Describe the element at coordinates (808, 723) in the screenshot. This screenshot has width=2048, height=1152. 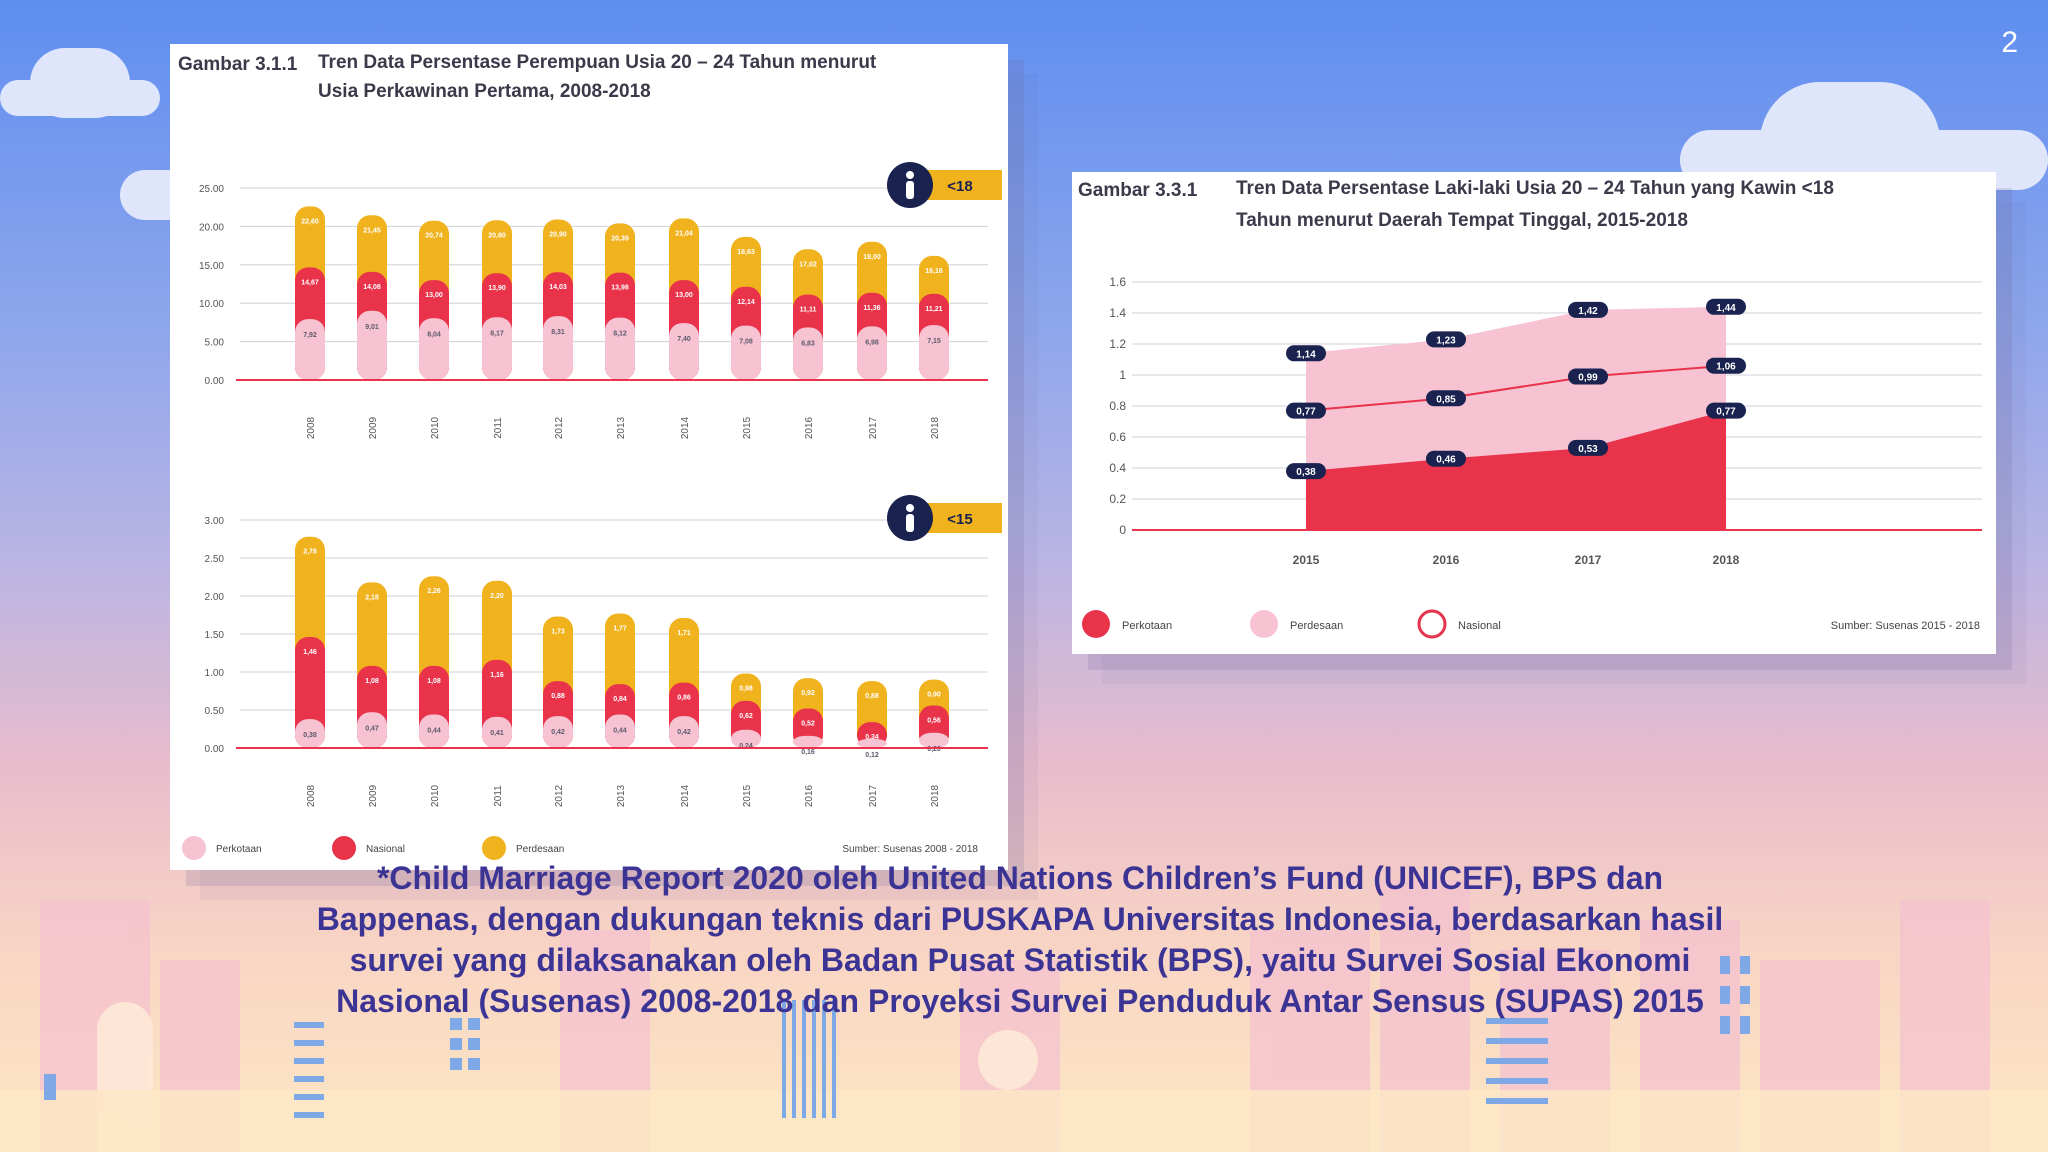
I see `data-label-nasional: 0,52` at that location.